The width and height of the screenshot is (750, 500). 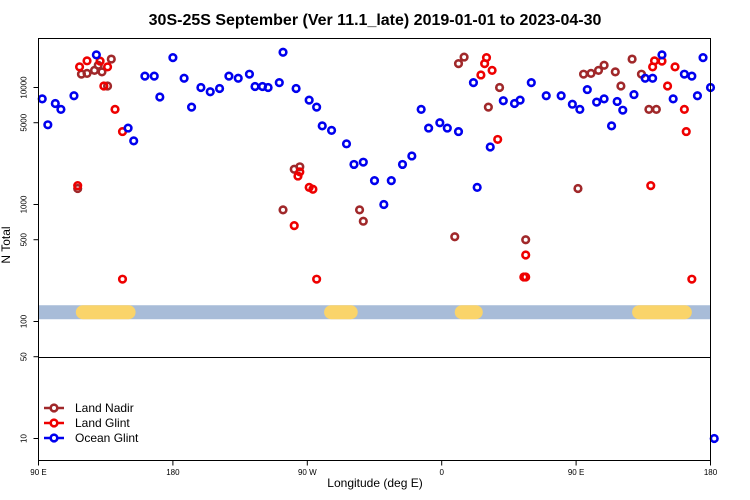 What do you see at coordinates (441, 472) in the screenshot?
I see `x-tick-label: 0` at bounding box center [441, 472].